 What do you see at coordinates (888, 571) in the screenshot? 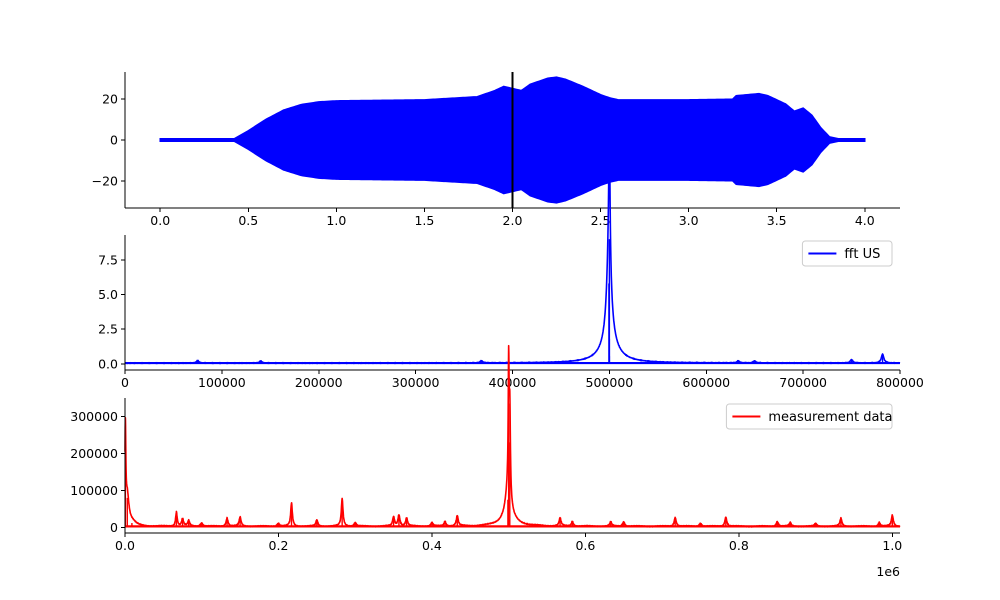
I see `x-offset-label: 1e6` at bounding box center [888, 571].